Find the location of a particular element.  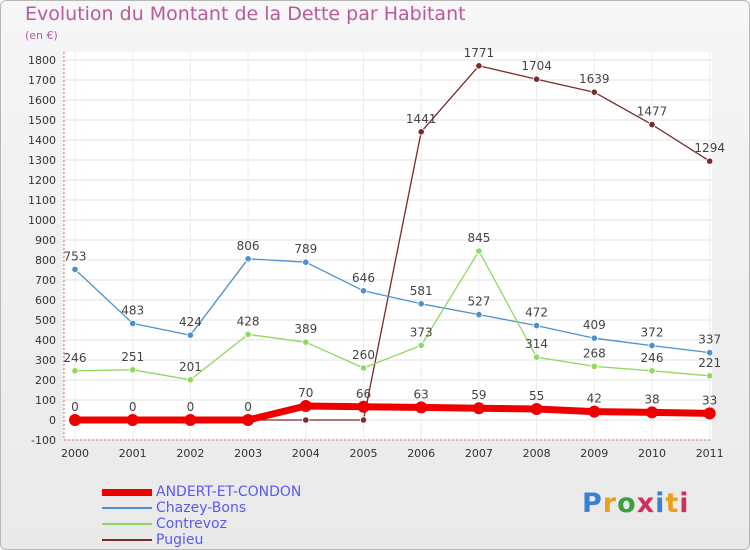

data-label: 59 is located at coordinates (478, 395).